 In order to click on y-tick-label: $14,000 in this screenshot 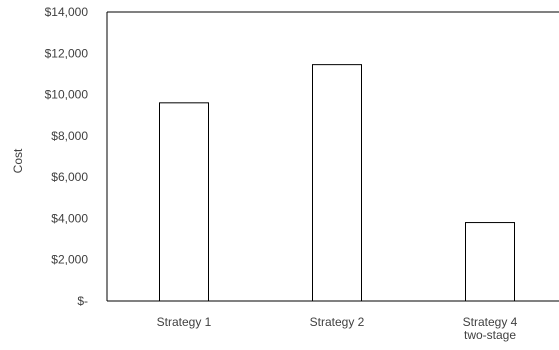, I will do `click(67, 12)`.